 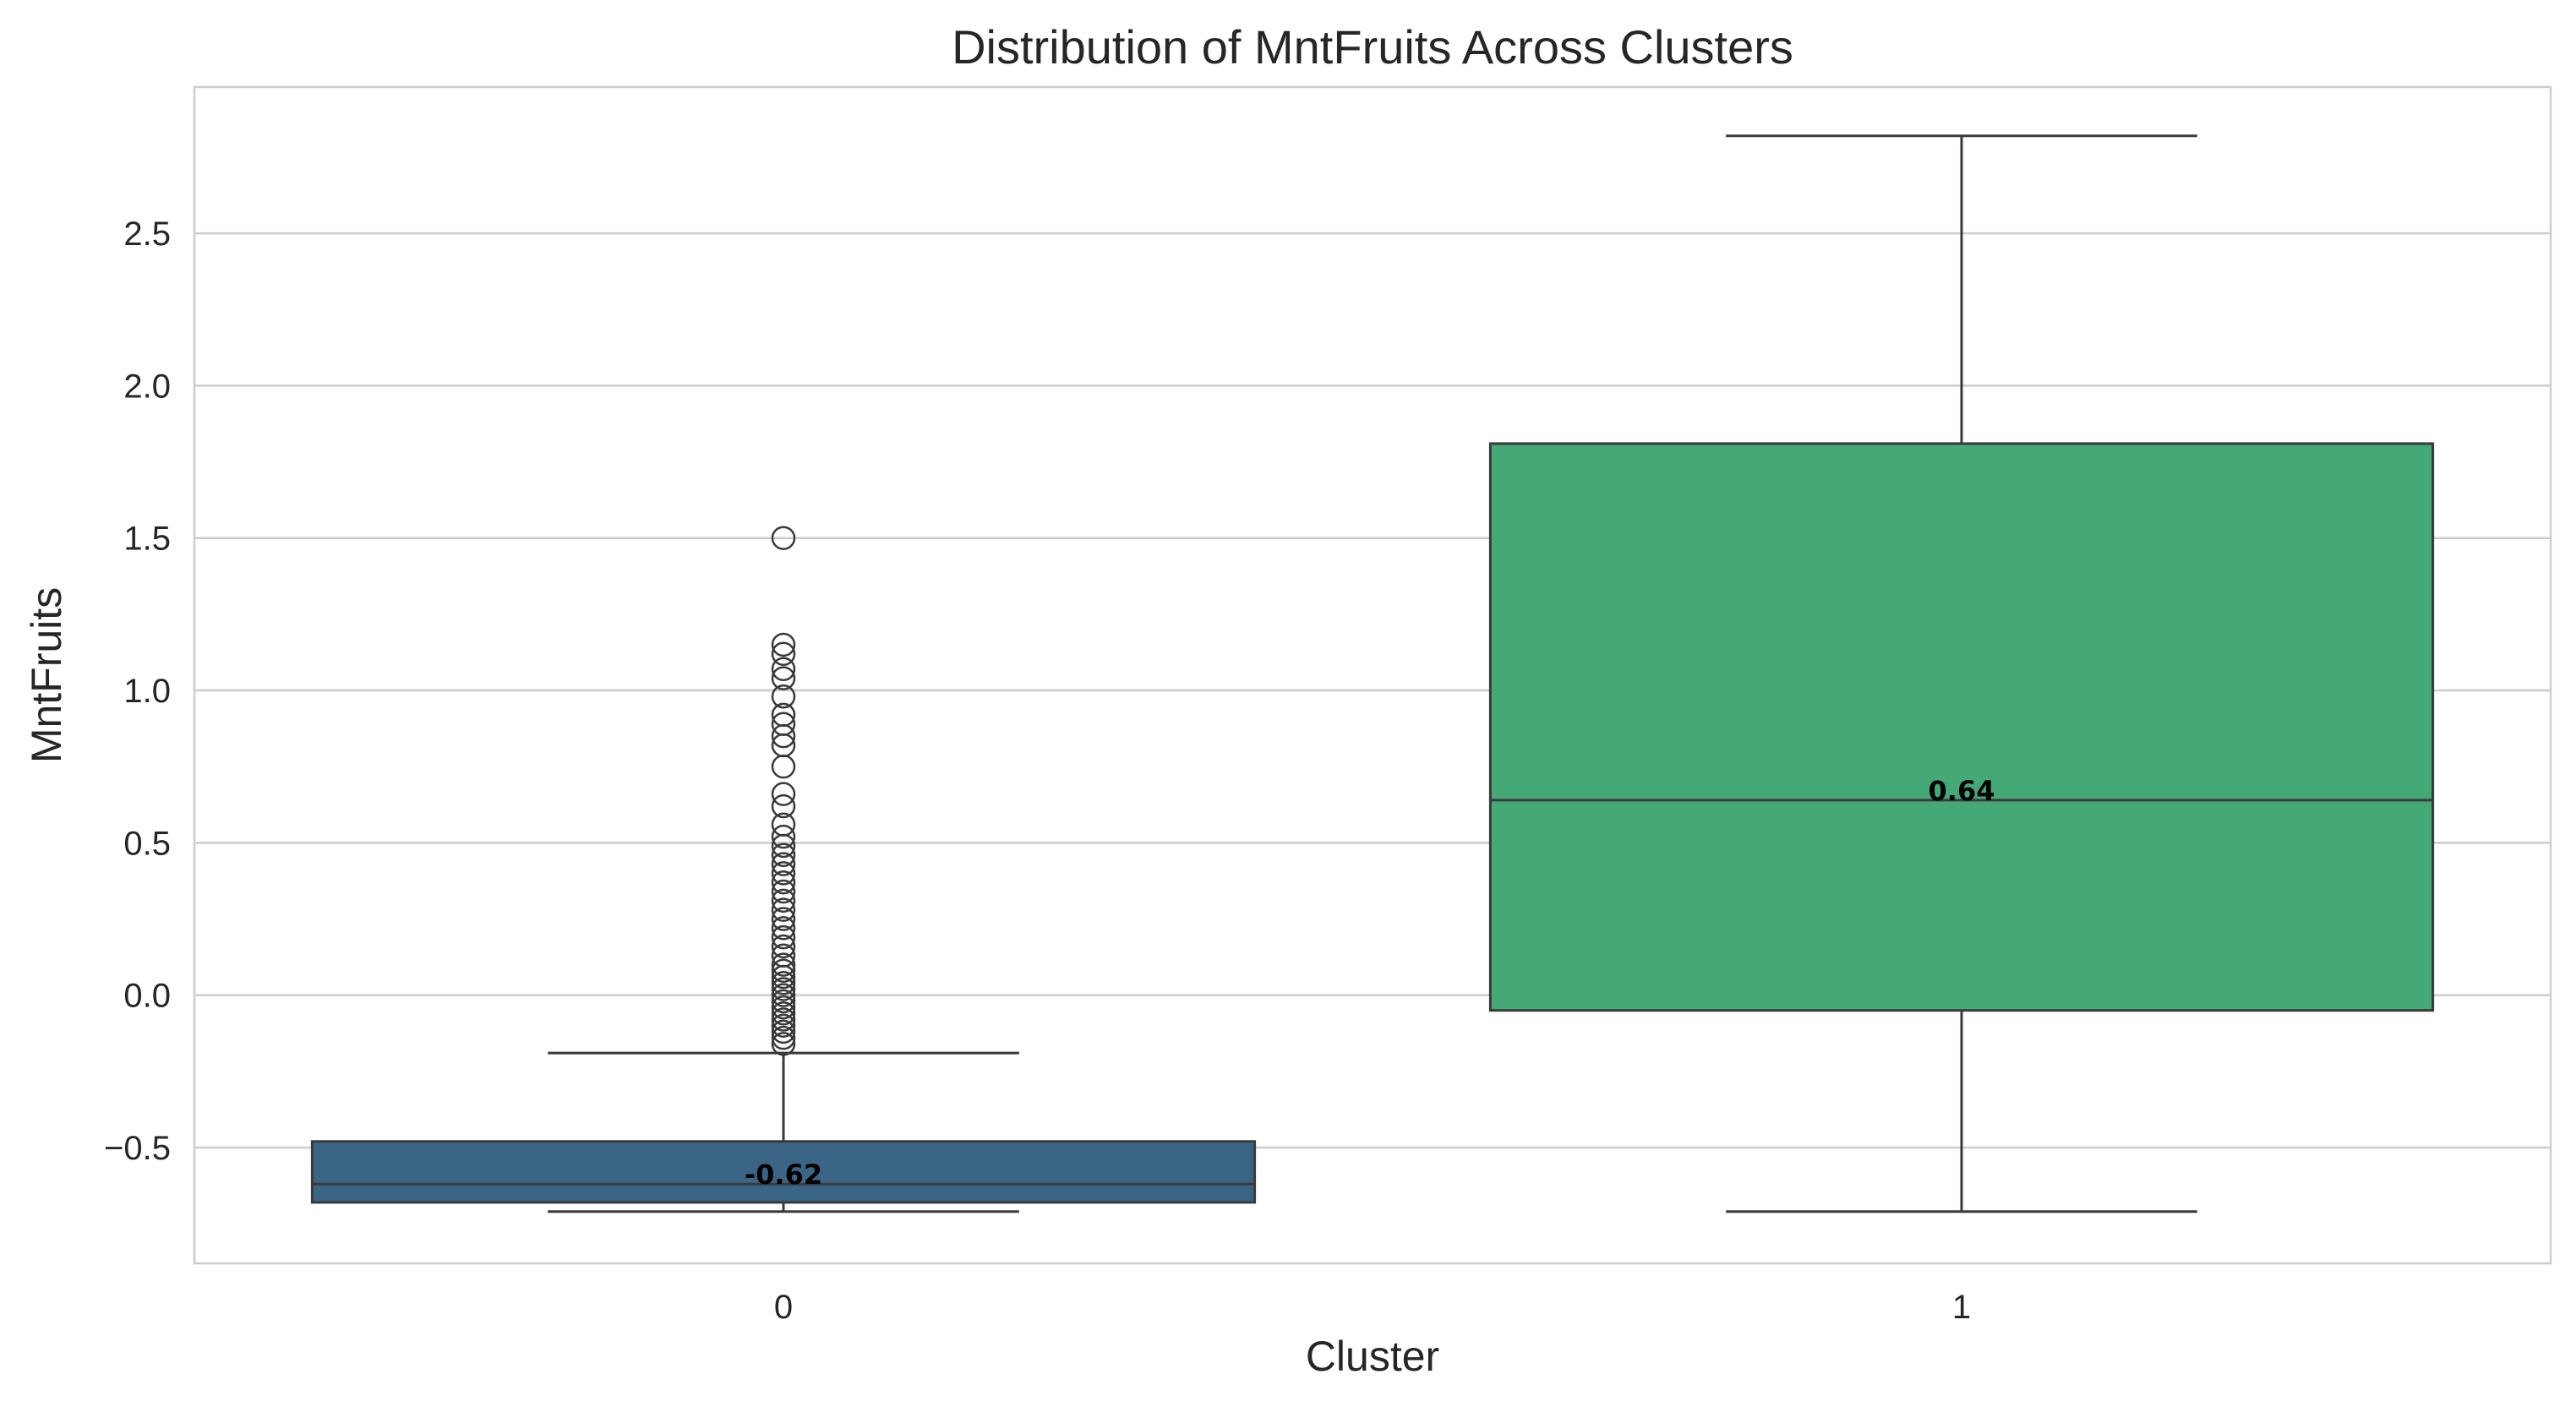 What do you see at coordinates (147, 234) in the screenshot?
I see `y-tick-label: 2.5` at bounding box center [147, 234].